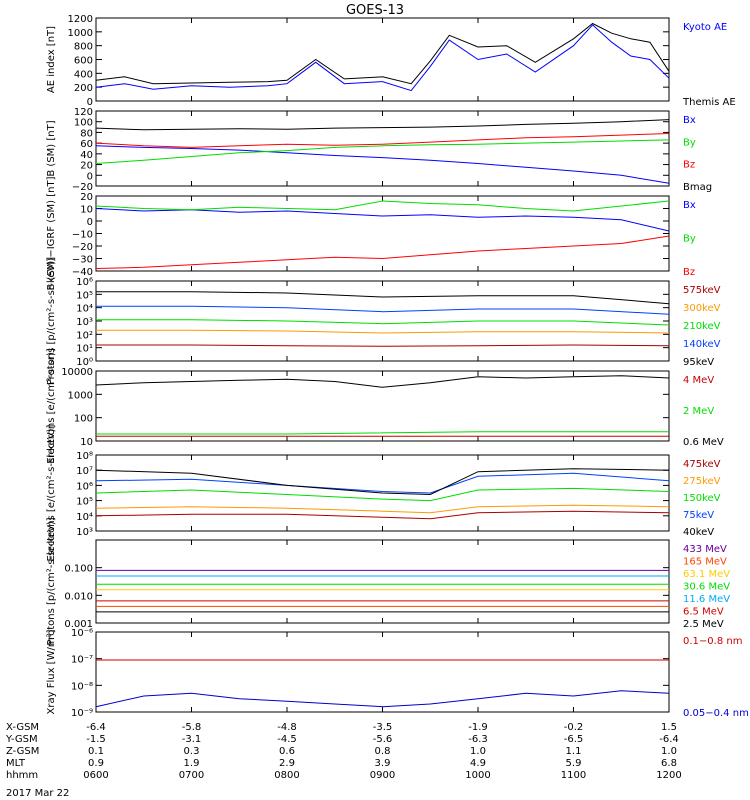 The image size is (750, 800). What do you see at coordinates (86, 442) in the screenshot?
I see `y-tick-label: 10` at bounding box center [86, 442].